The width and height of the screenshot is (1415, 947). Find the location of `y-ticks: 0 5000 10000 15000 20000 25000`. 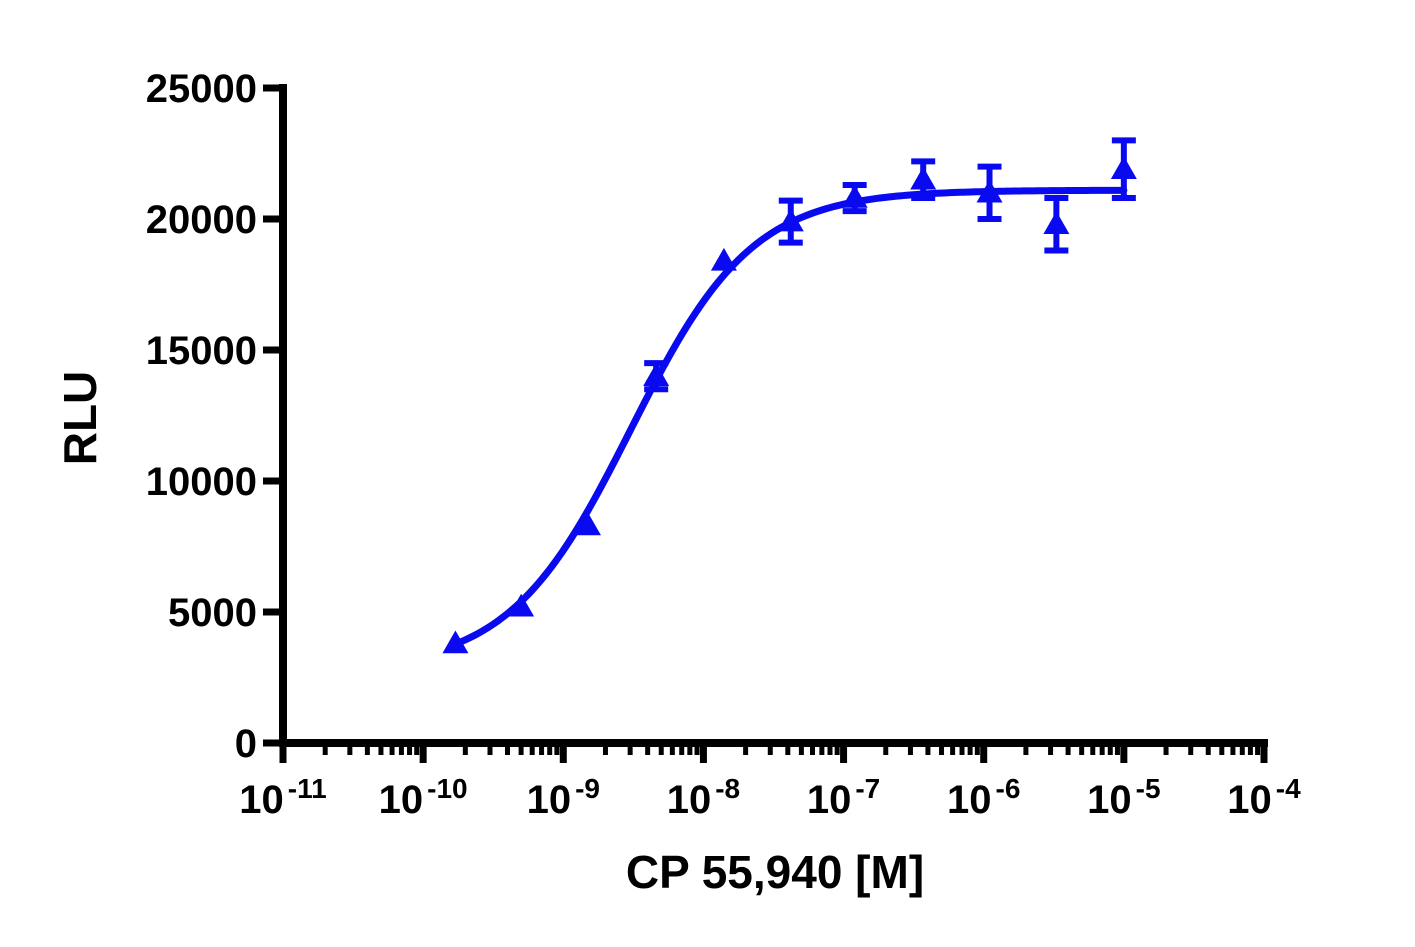

y-ticks: 0 5000 10000 15000 20000 25000 is located at coordinates (214, 416).